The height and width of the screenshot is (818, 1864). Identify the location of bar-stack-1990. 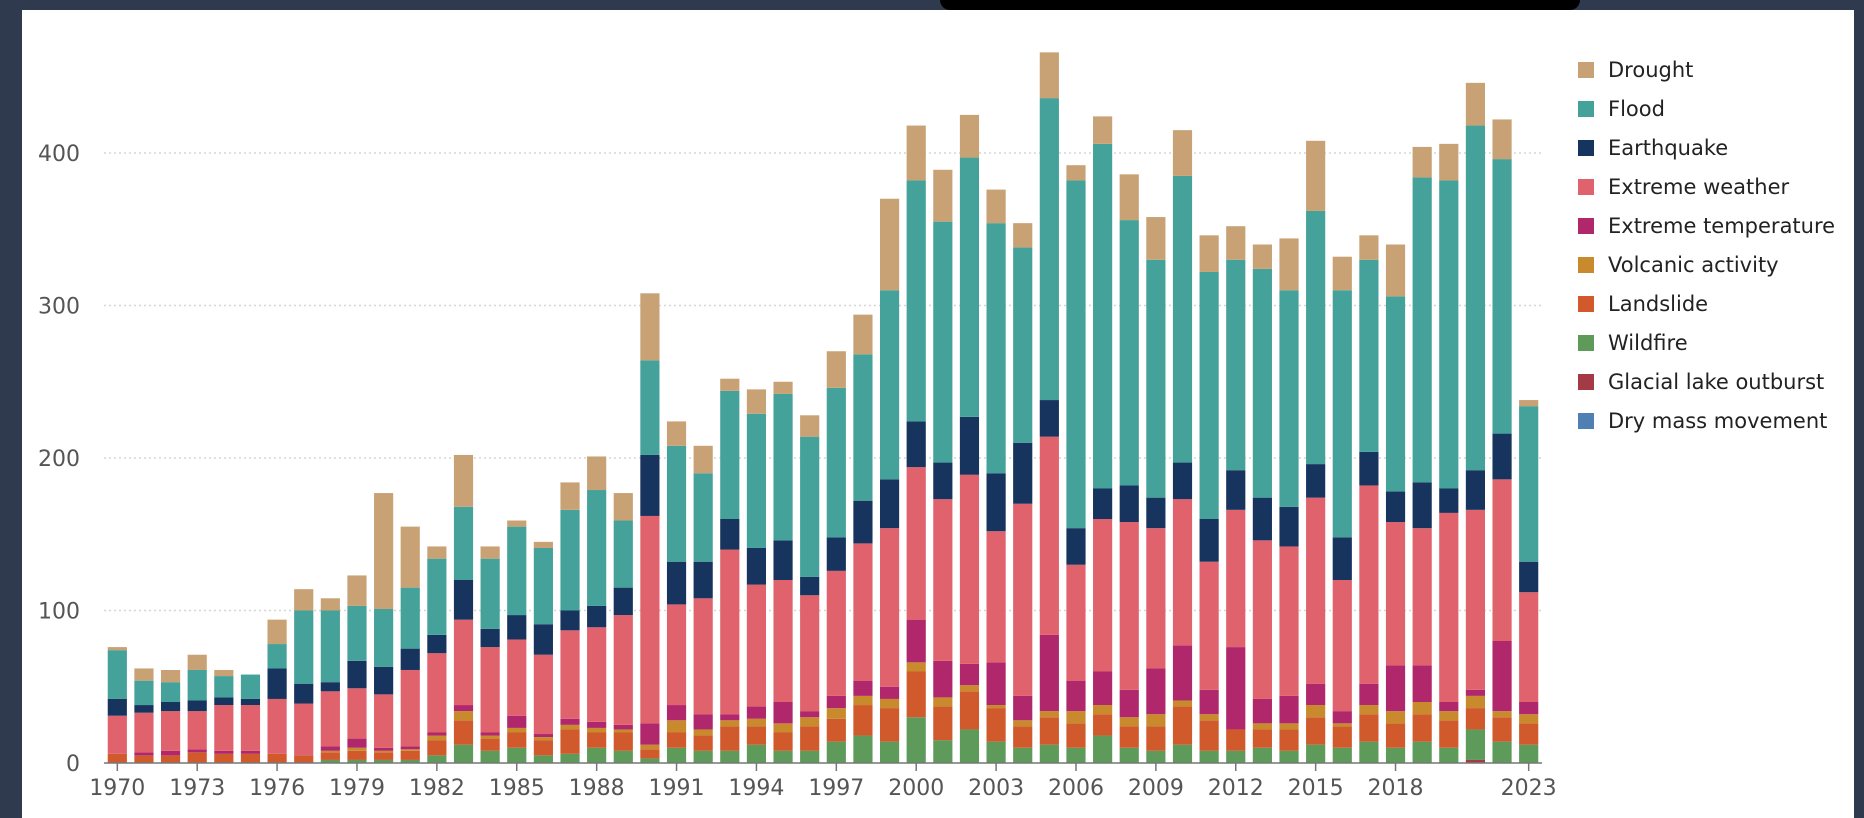
(650, 528).